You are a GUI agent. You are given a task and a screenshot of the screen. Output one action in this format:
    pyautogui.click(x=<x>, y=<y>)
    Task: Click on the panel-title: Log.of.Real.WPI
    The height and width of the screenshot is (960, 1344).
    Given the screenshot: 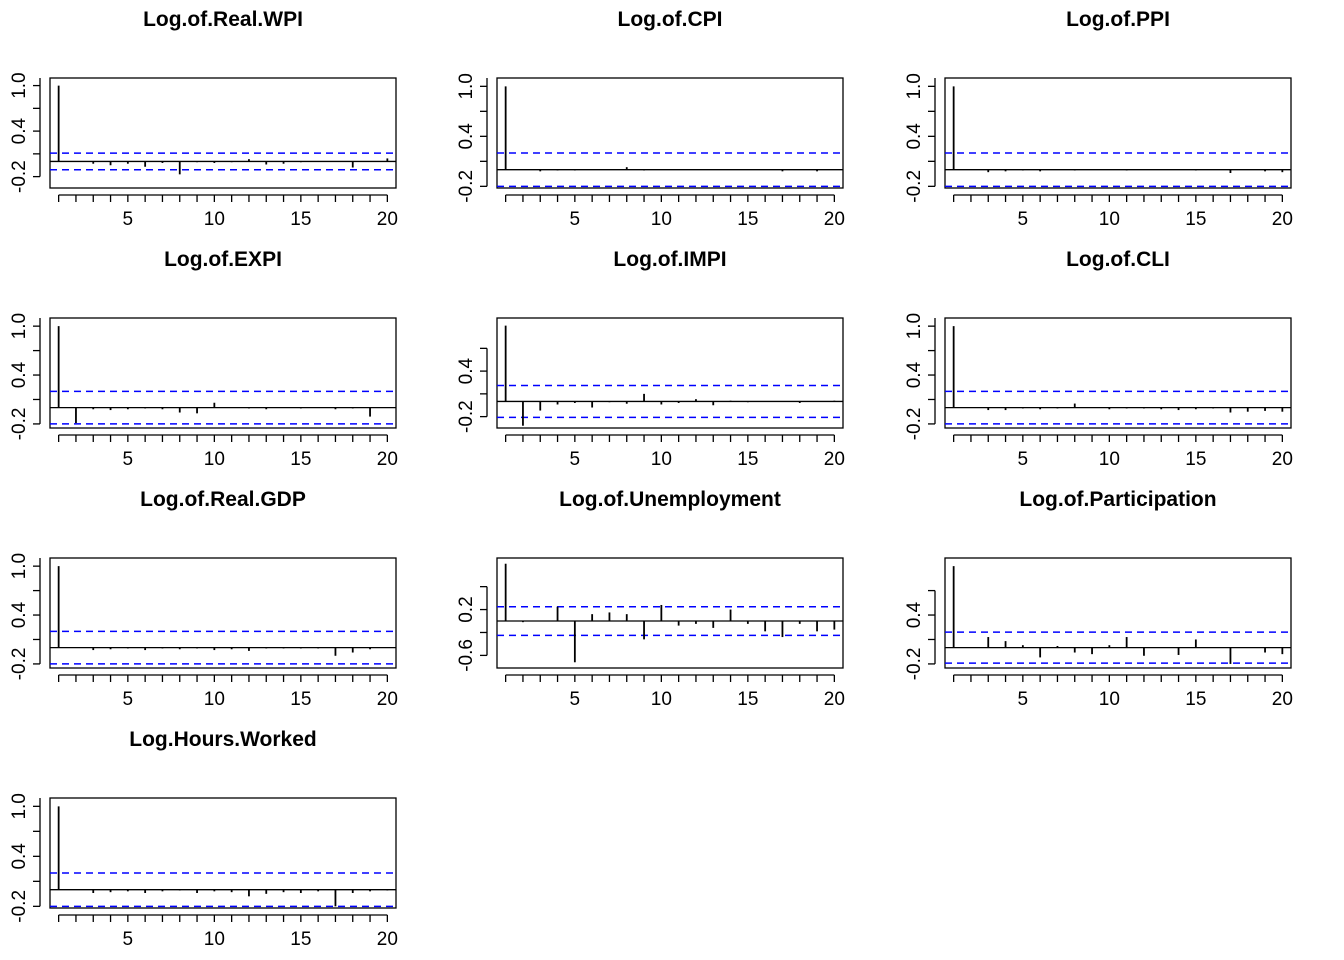 What is the action you would take?
    pyautogui.click(x=223, y=19)
    